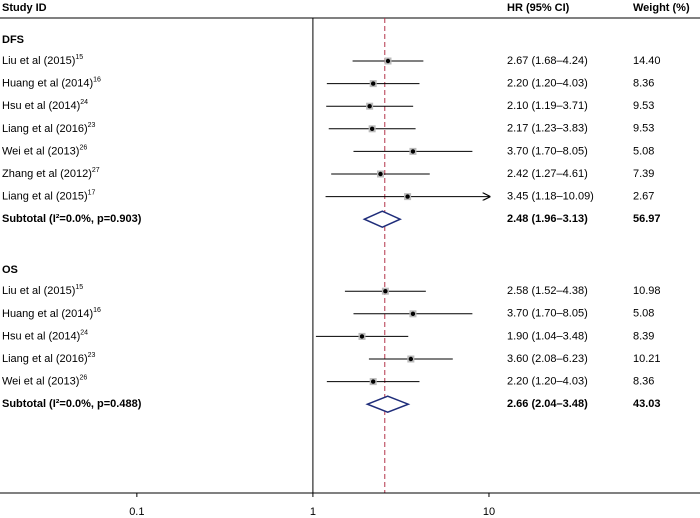 The image size is (700, 518). Describe the element at coordinates (136, 512) in the screenshot. I see `x-tick-label: 0.1` at that location.